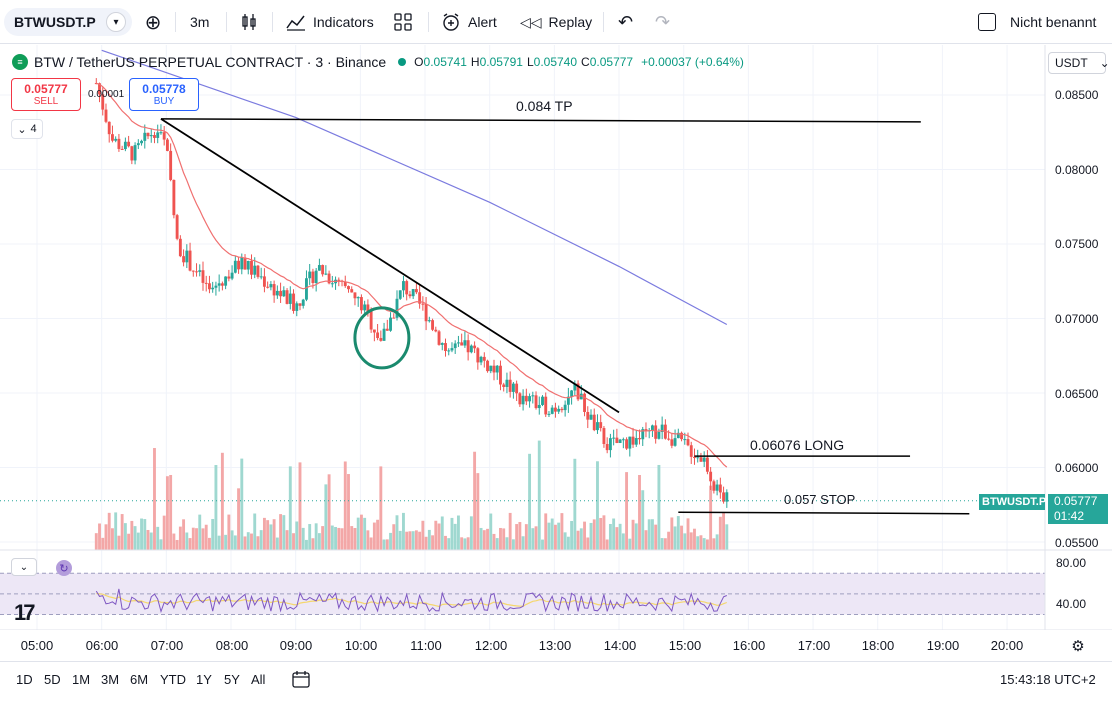  Describe the element at coordinates (663, 21) in the screenshot. I see `redo-icon: ↷` at that location.